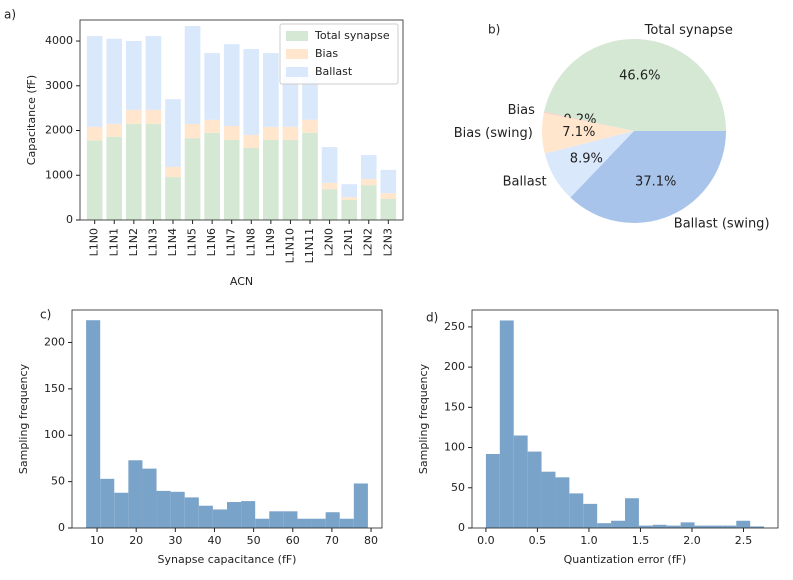 This screenshot has height=580, width=793. What do you see at coordinates (688, 30) in the screenshot?
I see `pie-label: Total synapse` at bounding box center [688, 30].